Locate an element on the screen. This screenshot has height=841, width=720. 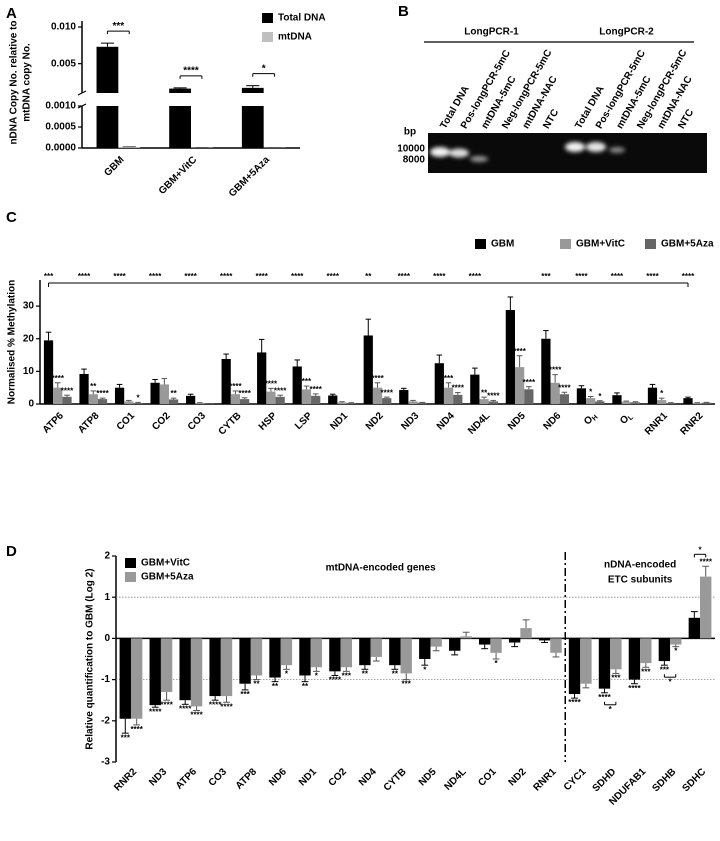
x-tick-label: ATP8 is located at coordinates (246, 779).